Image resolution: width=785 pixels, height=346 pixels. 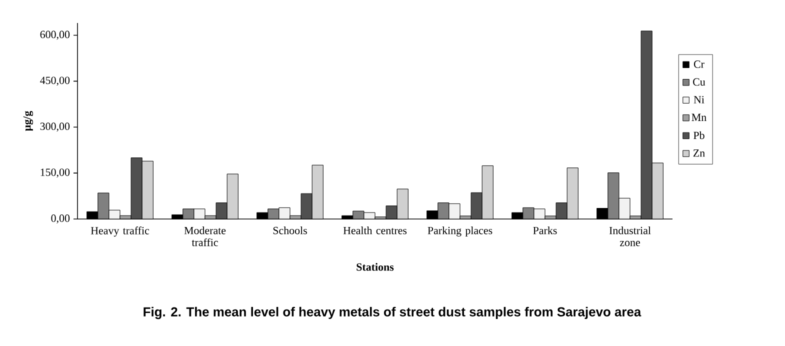 I want to click on legend-label: Ni, so click(x=699, y=100).